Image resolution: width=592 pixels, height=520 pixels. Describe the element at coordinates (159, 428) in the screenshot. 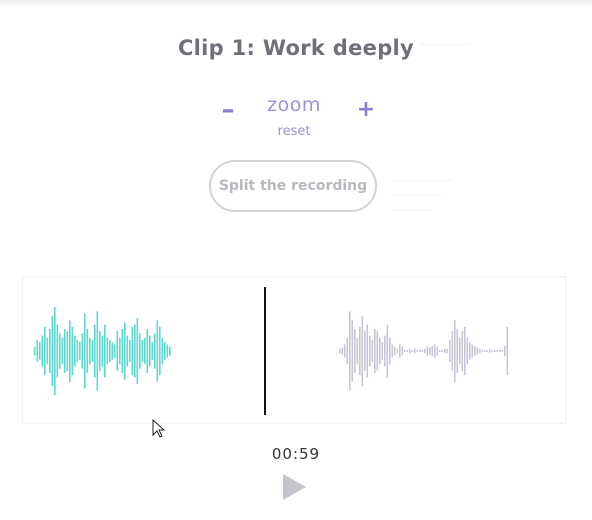

I see `mouse-cursor-icon` at that location.